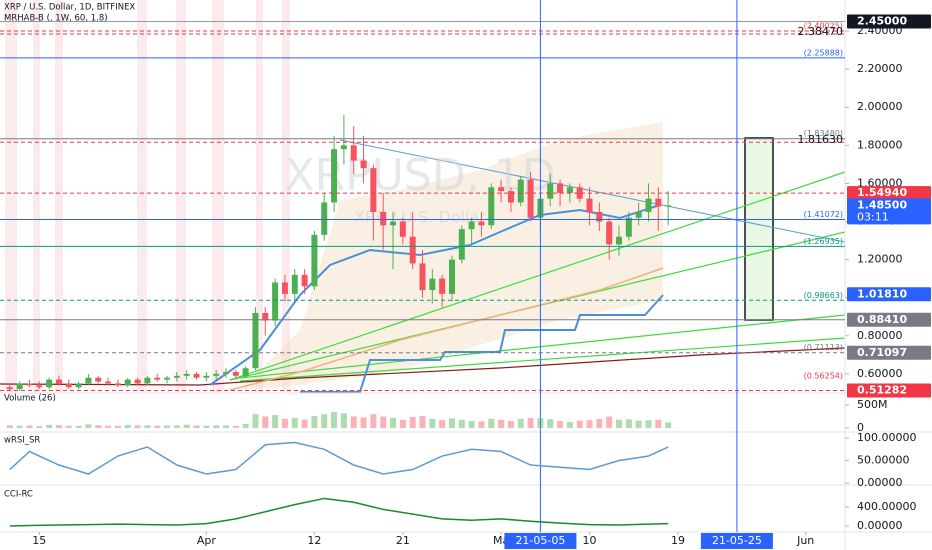 Image resolution: width=932 pixels, height=550 pixels. Describe the element at coordinates (821, 31) in the screenshot. I see `level-label: 2.38470` at that location.